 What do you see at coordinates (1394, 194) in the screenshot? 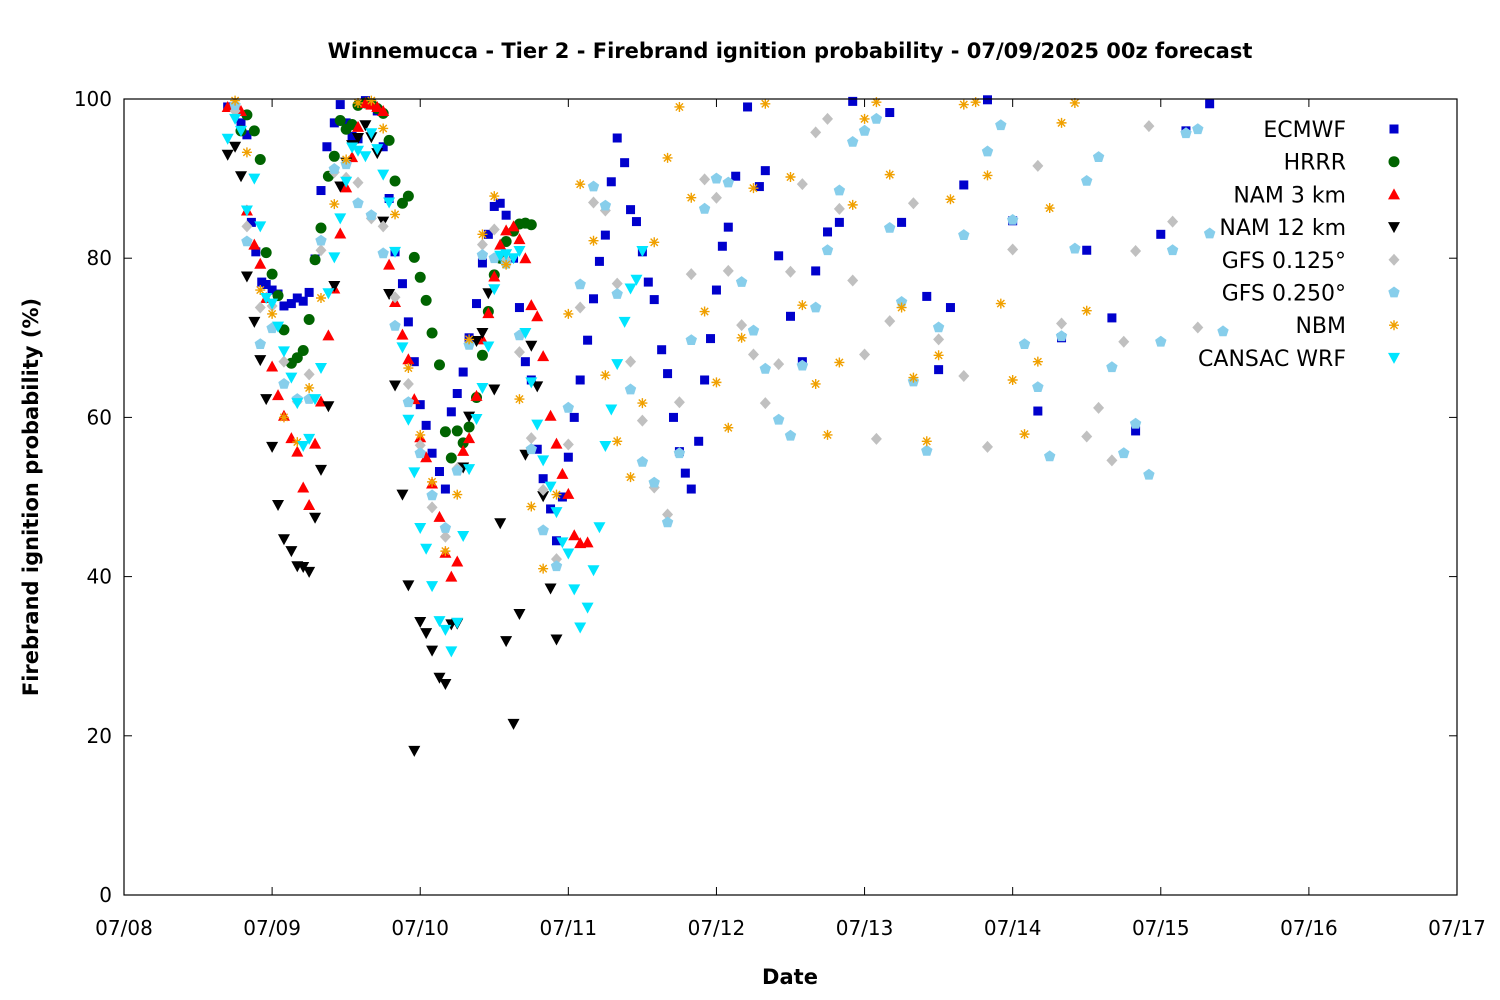
I see `legend-marker` at bounding box center [1394, 194].